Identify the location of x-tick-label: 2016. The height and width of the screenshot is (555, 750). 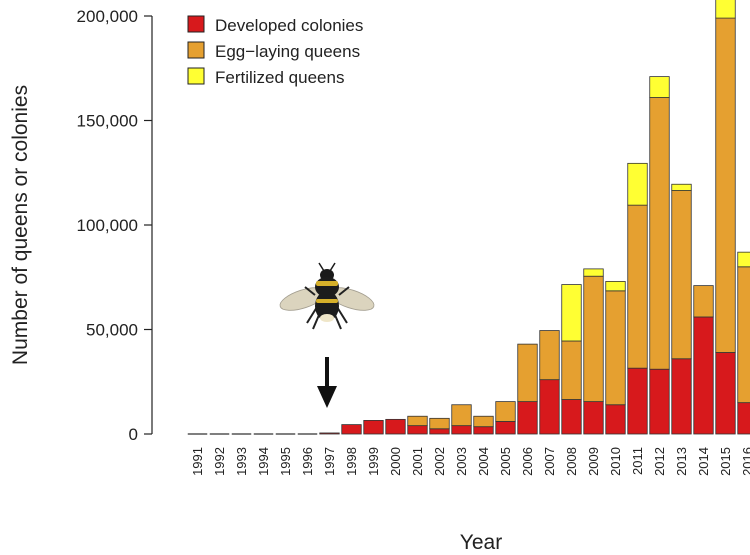
(745, 461).